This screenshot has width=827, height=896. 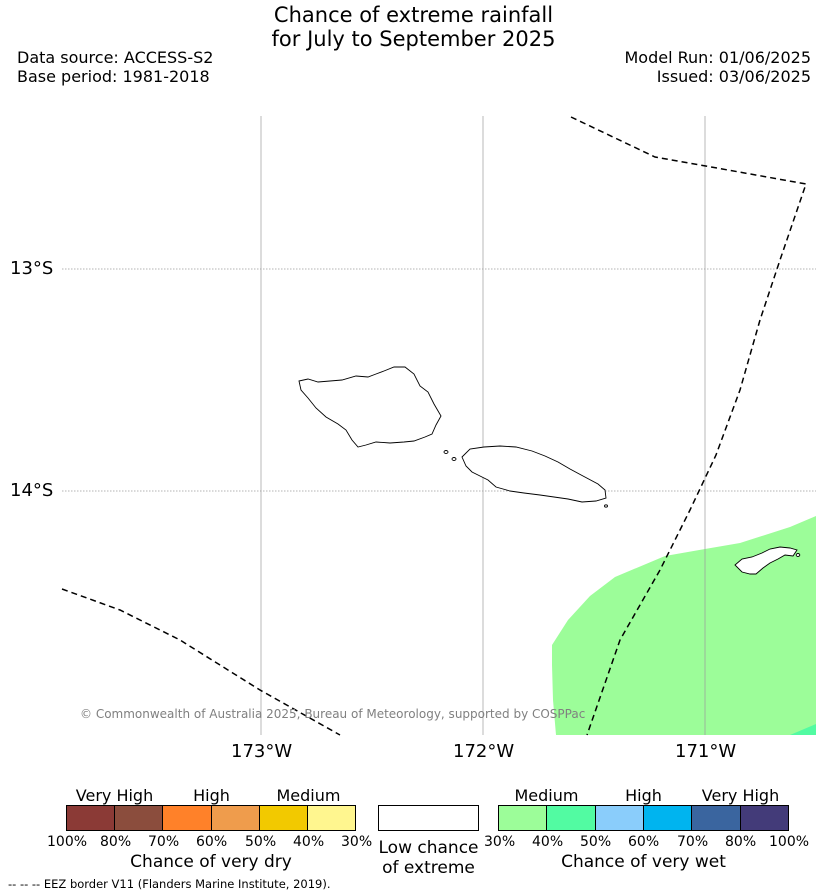 I want to click on dry-tick-100: 100%, so click(x=67, y=842).